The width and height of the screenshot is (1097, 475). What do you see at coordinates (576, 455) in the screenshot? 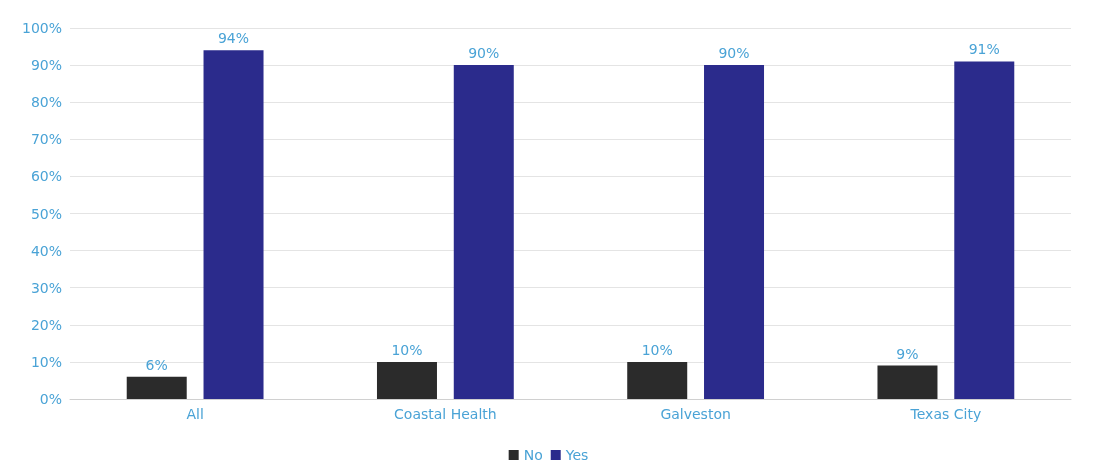
I see `legend-label: Yes` at bounding box center [576, 455].